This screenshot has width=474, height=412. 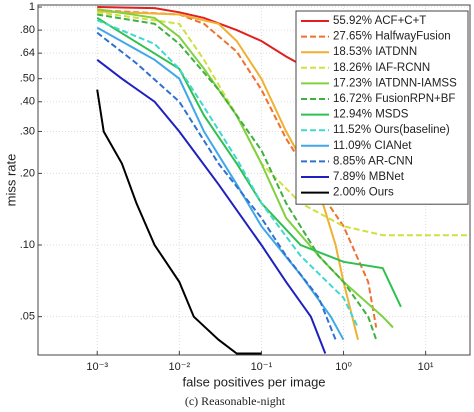 What do you see at coordinates (97, 367) in the screenshot?
I see `x-tick-label: 10⁻³` at bounding box center [97, 367].